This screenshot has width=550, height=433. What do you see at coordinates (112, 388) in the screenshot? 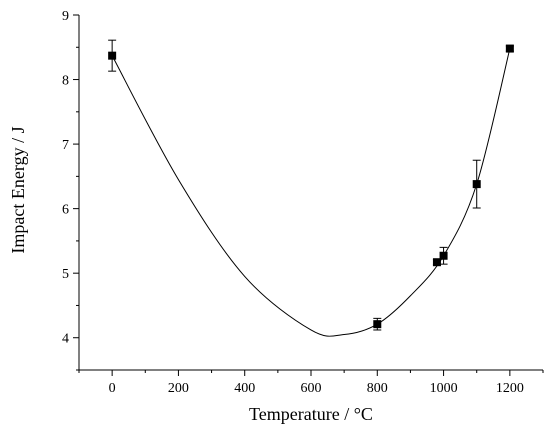
I see `x-tick-label: 0` at bounding box center [112, 388].